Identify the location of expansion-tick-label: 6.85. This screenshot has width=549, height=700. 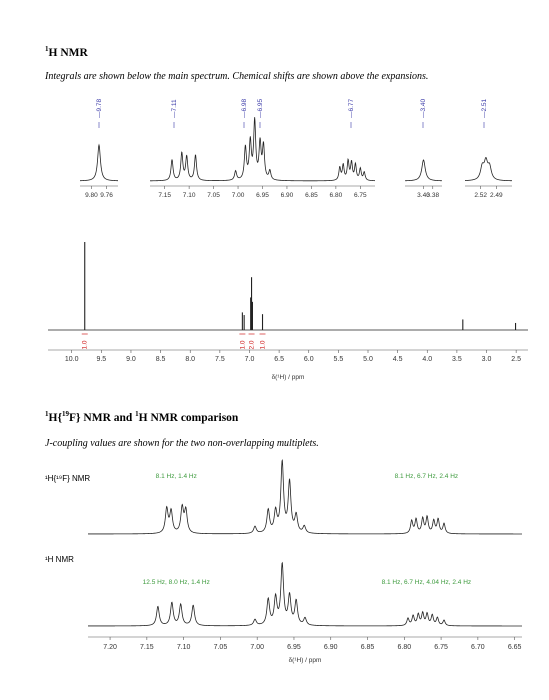
(311, 195).